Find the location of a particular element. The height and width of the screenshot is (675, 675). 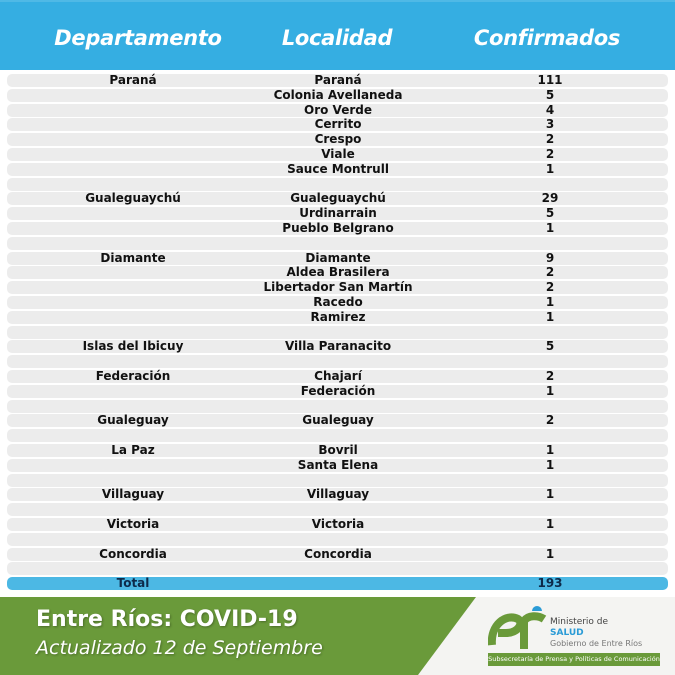

table-row: Racedo 1 is located at coordinates (337, 302).